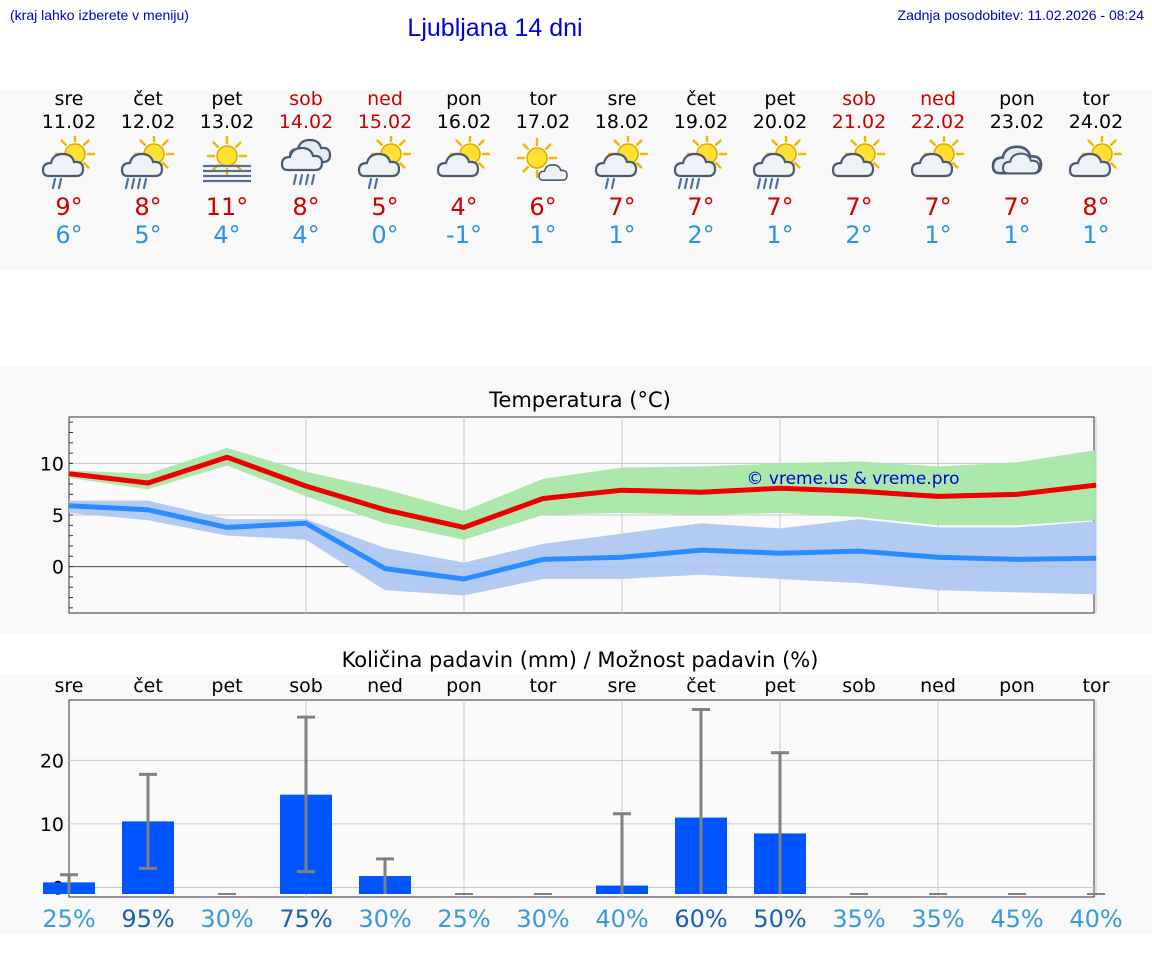  I want to click on min-temp: 0°, so click(385, 235).